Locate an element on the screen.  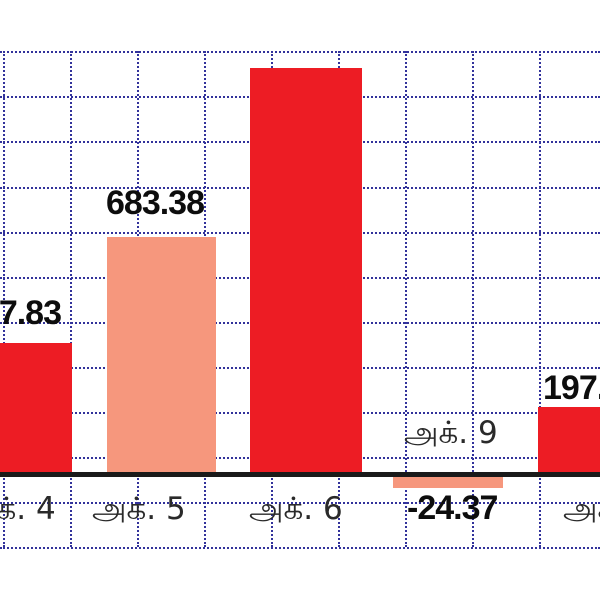
category-label-oct-4: அக். 4 is located at coordinates (28, 509).